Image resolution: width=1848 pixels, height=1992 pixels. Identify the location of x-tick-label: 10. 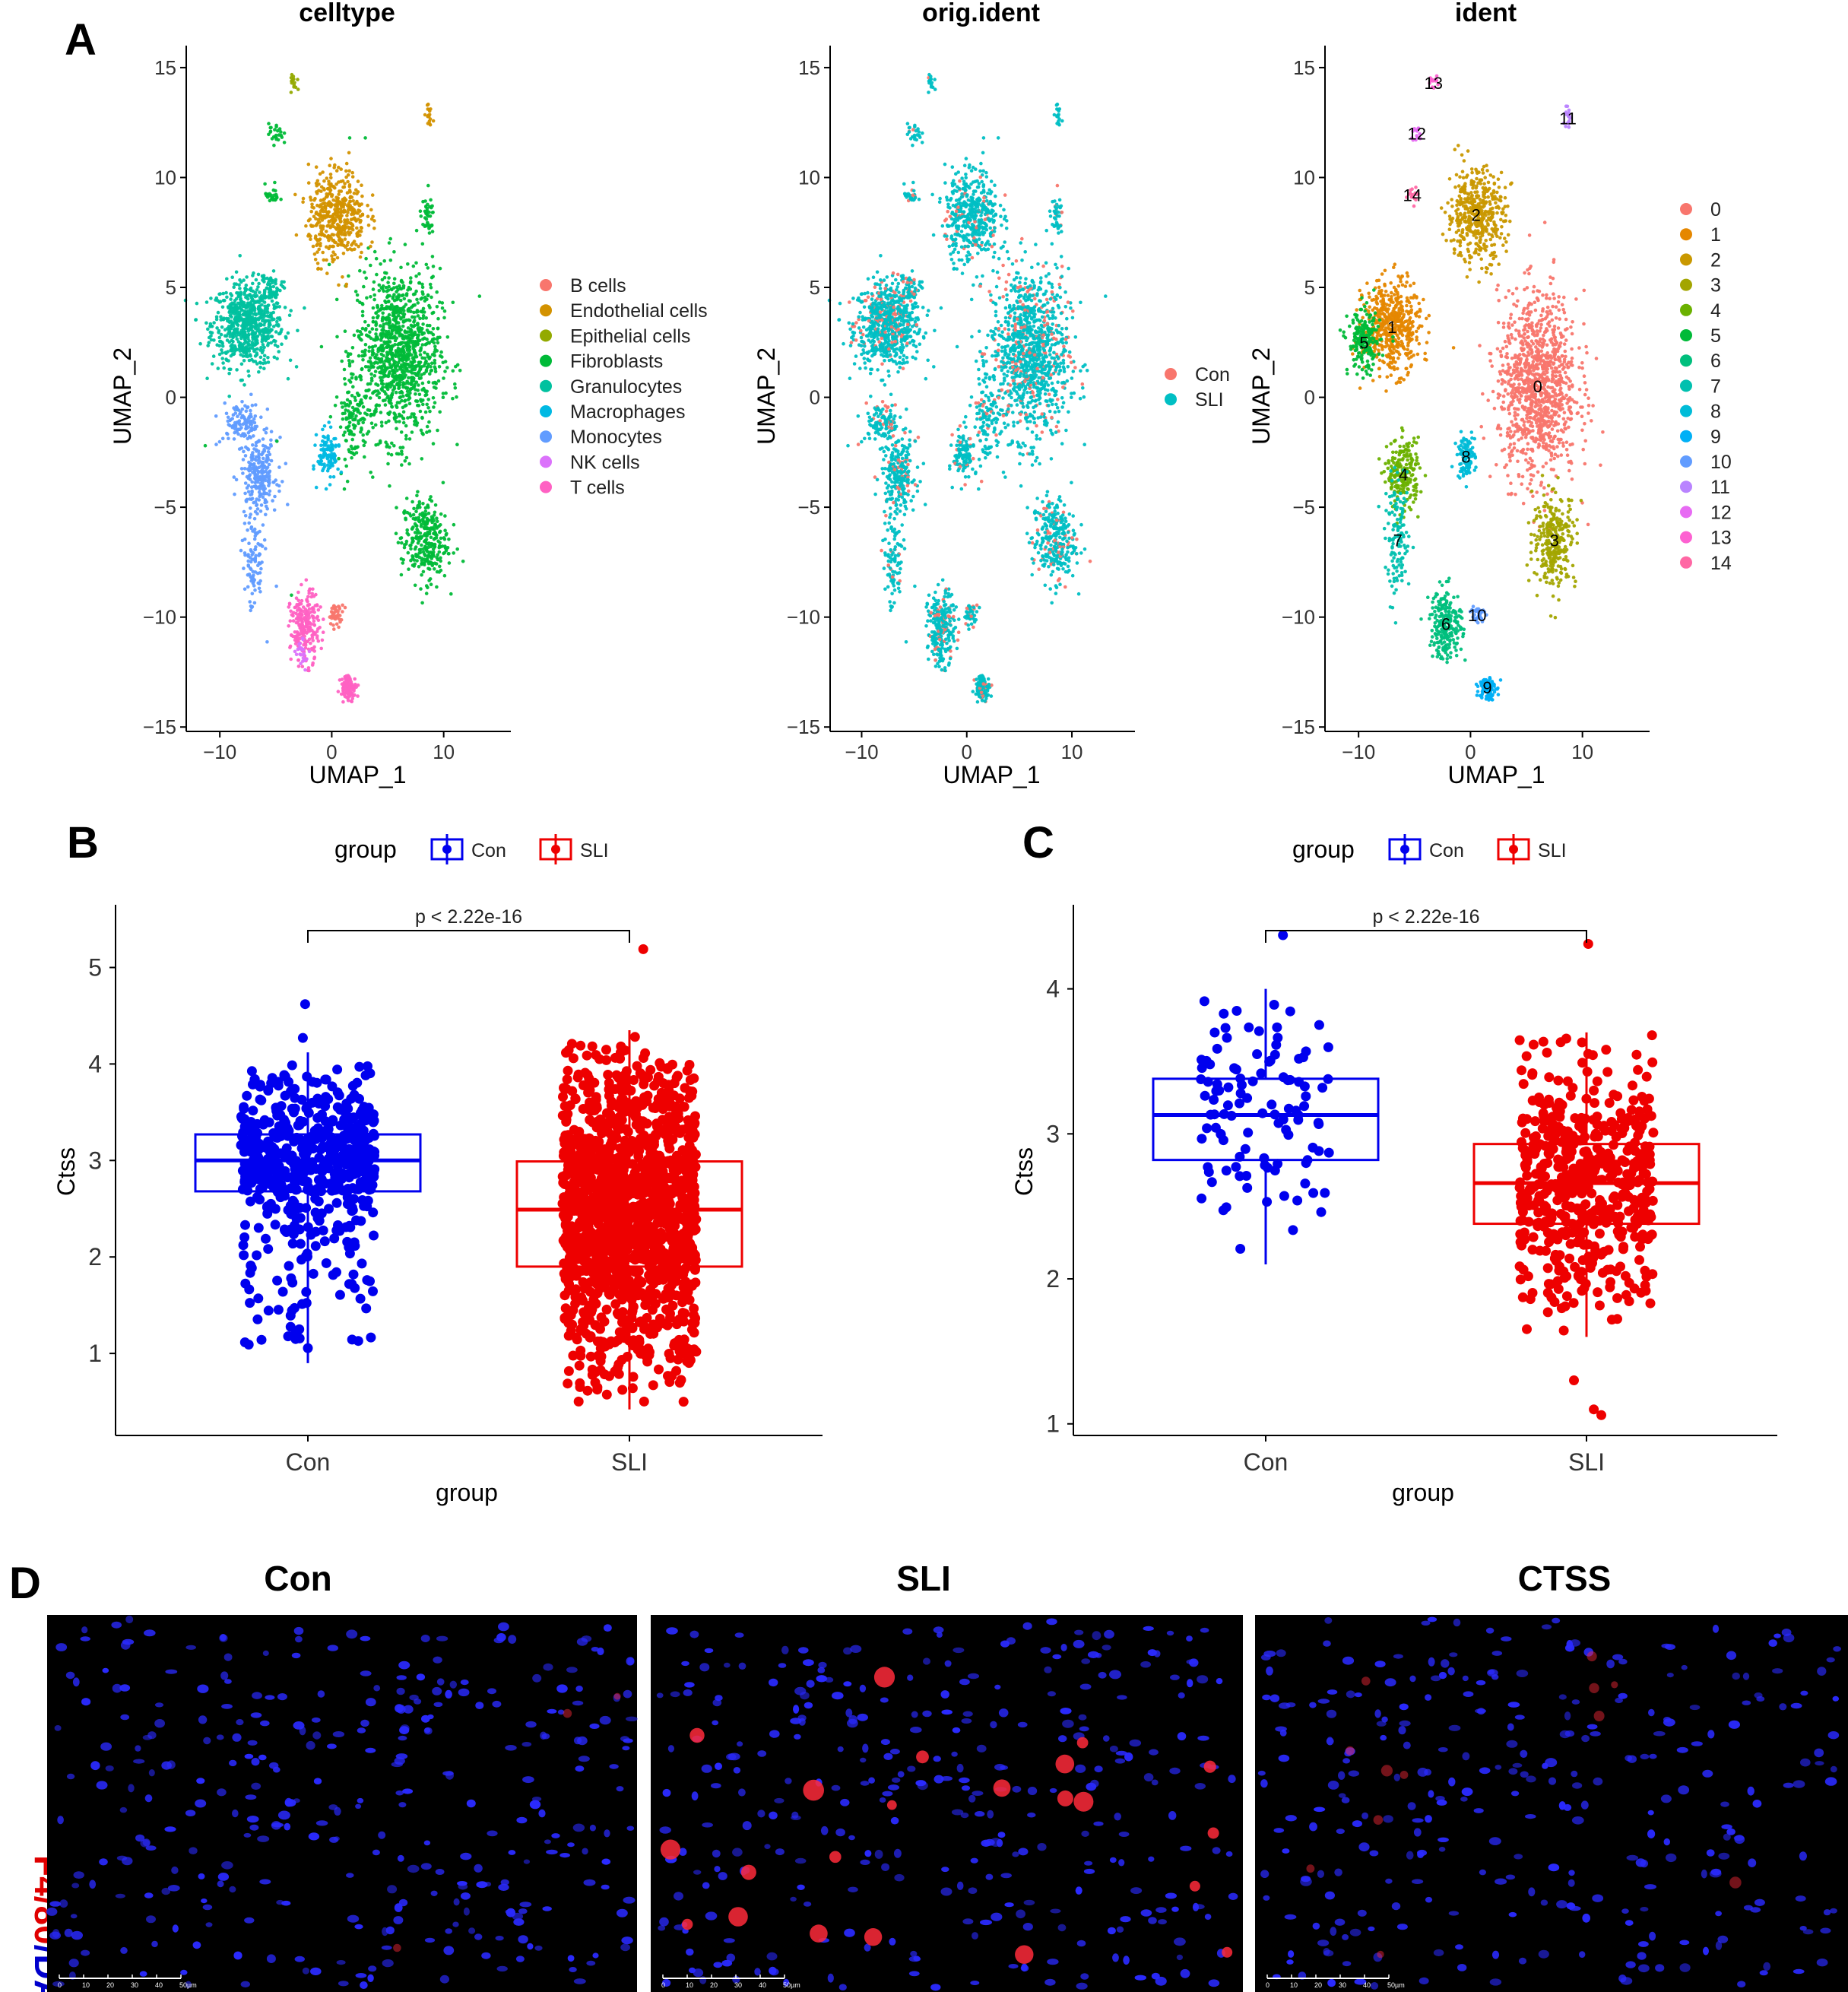
(444, 752).